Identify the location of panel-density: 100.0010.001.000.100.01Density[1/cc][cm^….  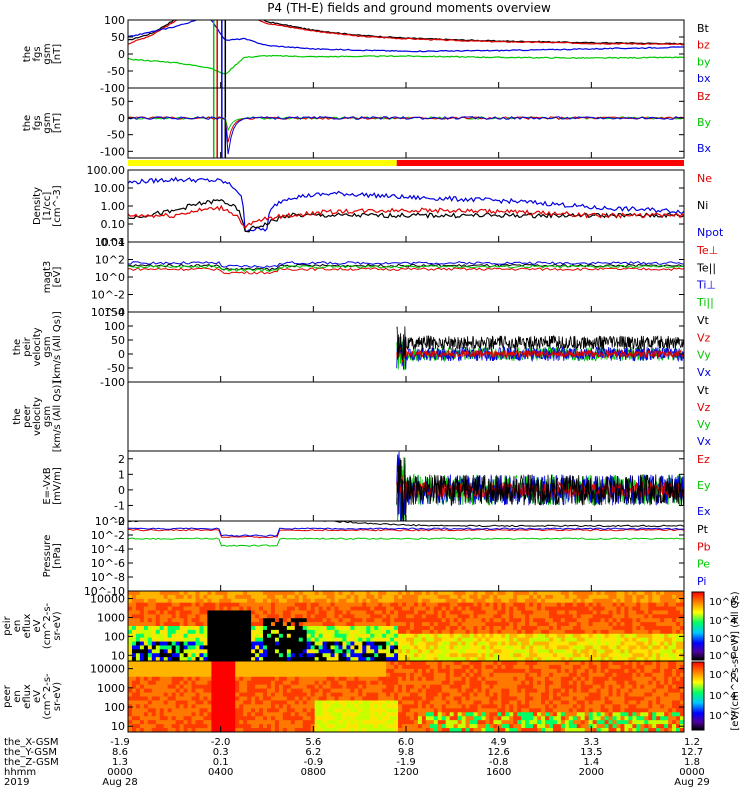
(378, 206).